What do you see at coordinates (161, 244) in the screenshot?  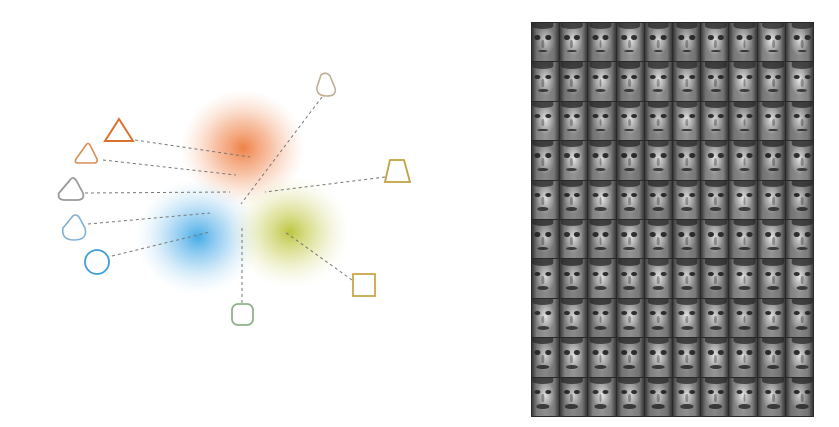 I see `connector-circle-blue` at bounding box center [161, 244].